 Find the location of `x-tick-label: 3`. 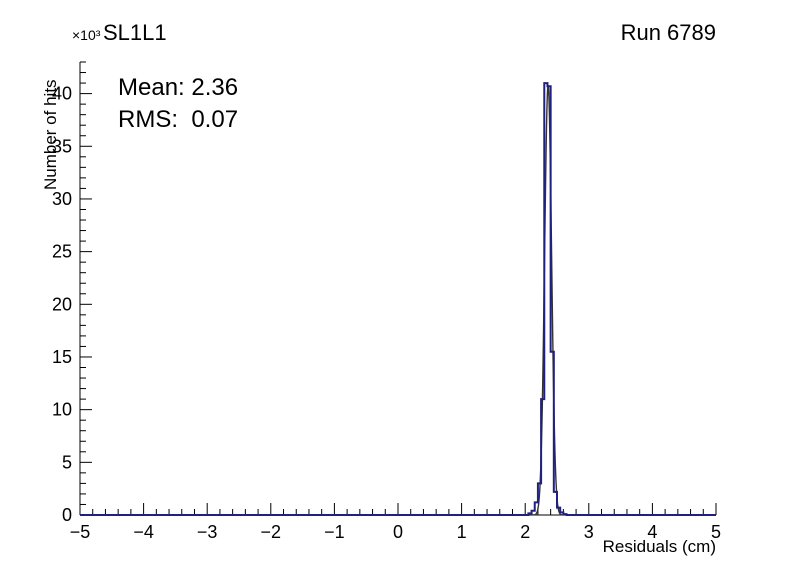

x-tick-label: 3 is located at coordinates (589, 532).